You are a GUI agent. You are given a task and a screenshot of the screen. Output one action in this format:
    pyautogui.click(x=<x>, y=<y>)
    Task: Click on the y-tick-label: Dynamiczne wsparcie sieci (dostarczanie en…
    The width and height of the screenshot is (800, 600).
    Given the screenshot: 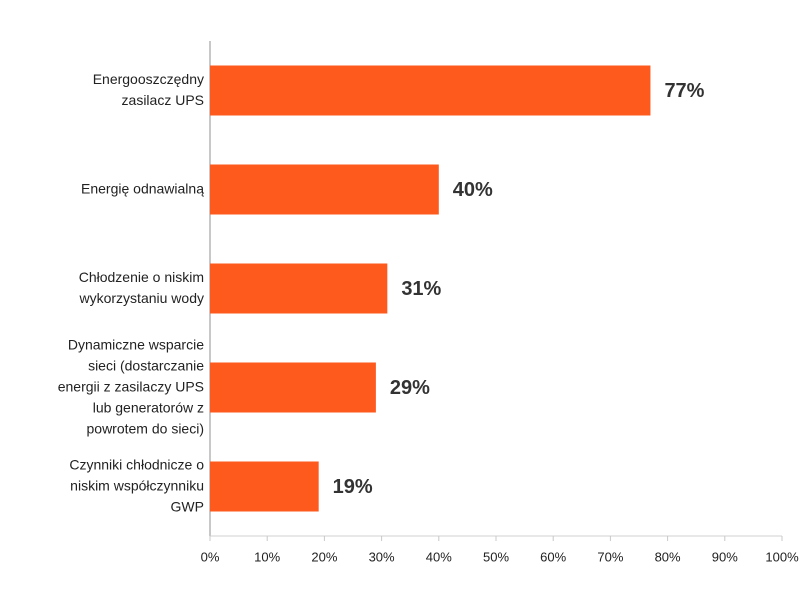 What is the action you would take?
    pyautogui.click(x=131, y=386)
    